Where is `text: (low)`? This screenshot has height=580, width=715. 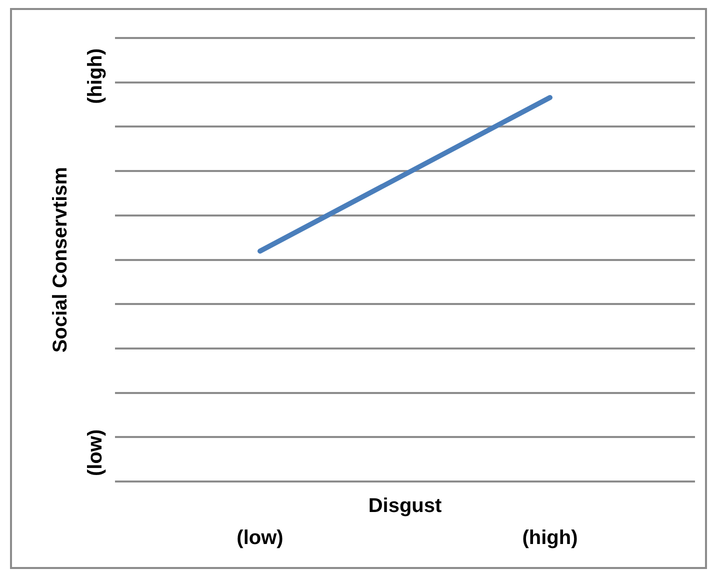
text: (low) is located at coordinates (95, 452).